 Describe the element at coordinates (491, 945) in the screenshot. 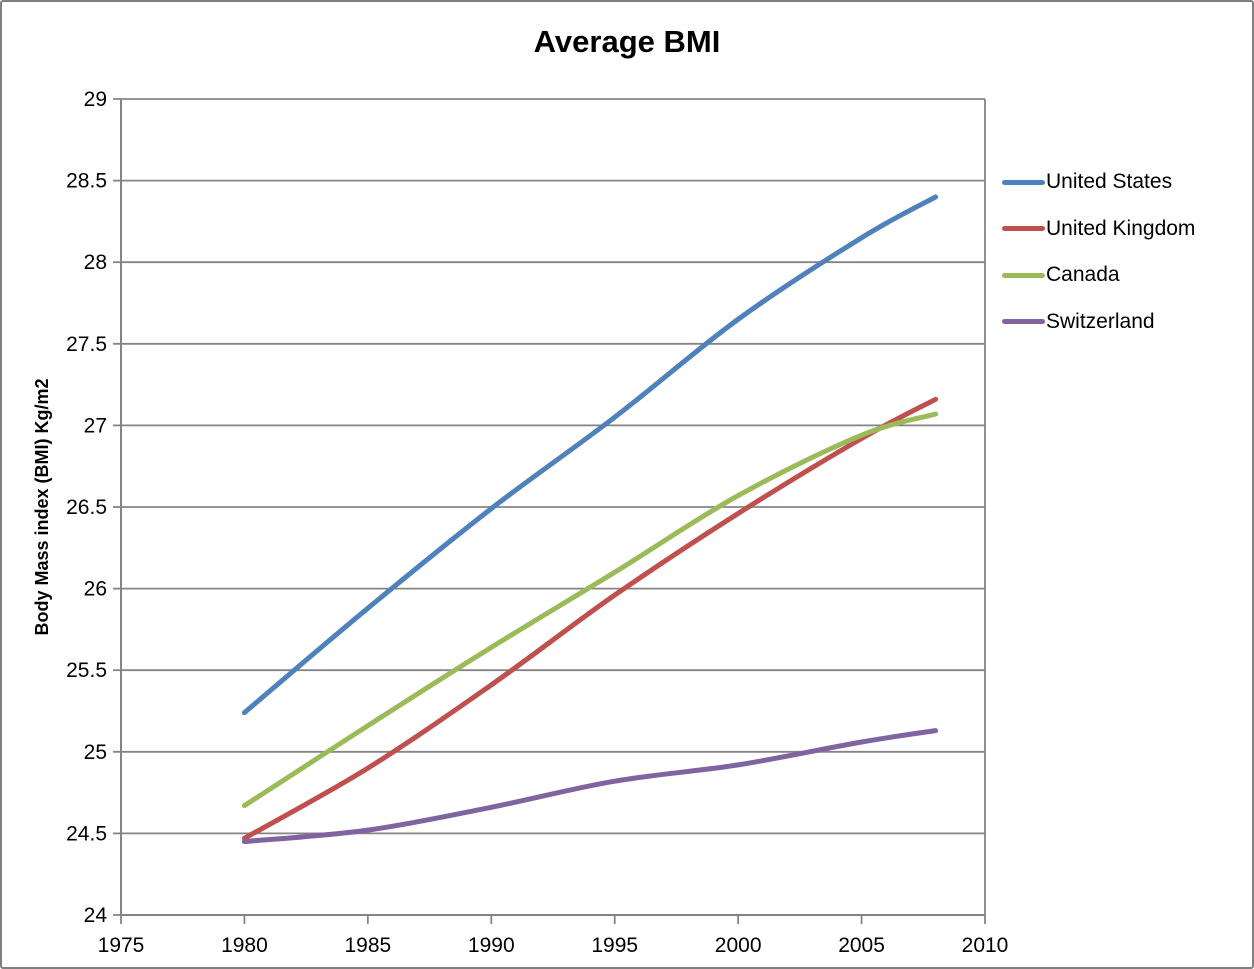

I see `x-tick-label: 1990` at that location.